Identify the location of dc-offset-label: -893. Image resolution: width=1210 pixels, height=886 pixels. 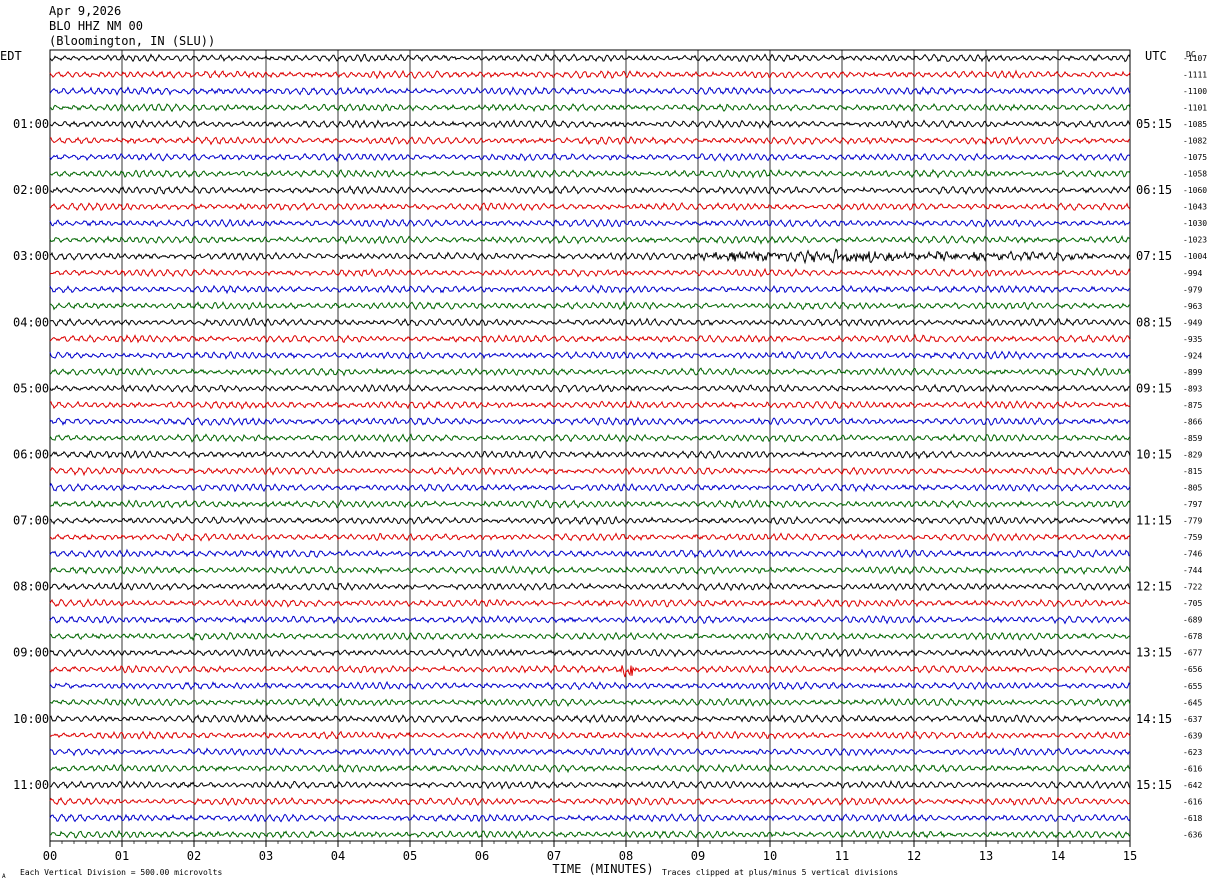
(1192, 388).